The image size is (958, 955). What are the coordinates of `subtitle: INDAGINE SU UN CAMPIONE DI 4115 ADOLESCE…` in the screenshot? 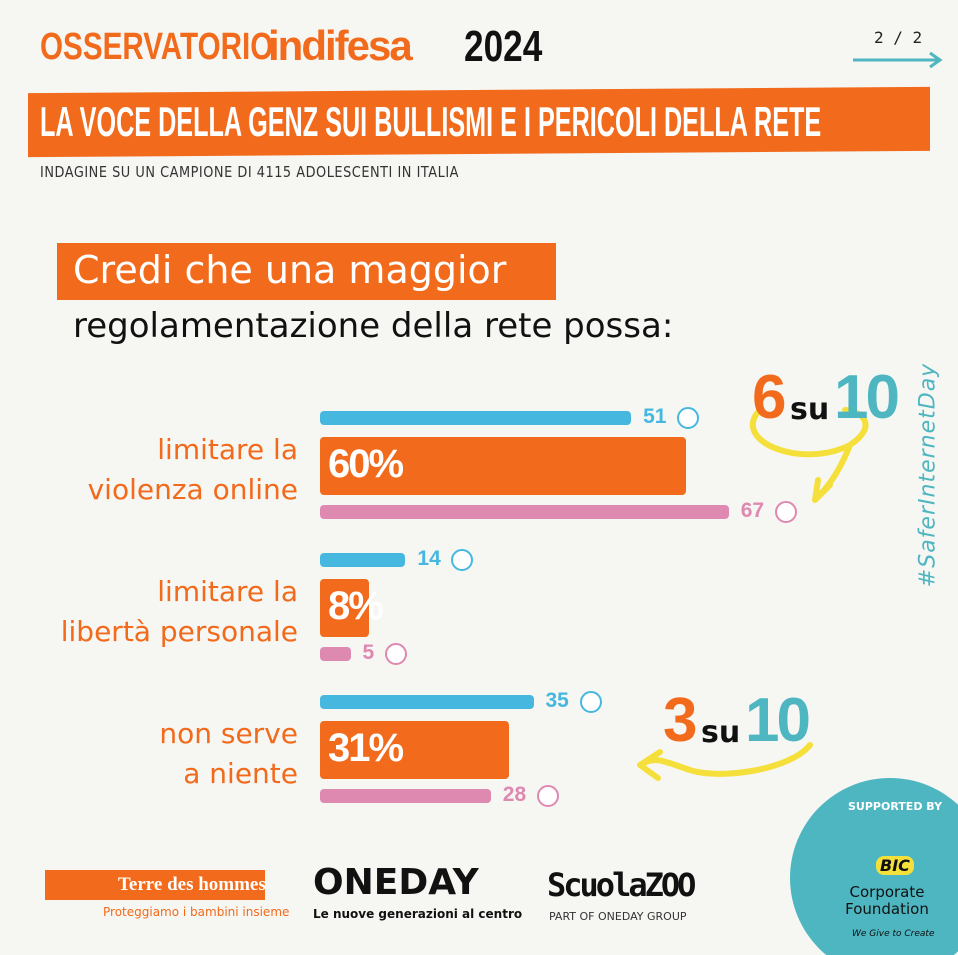 It's located at (250, 172).